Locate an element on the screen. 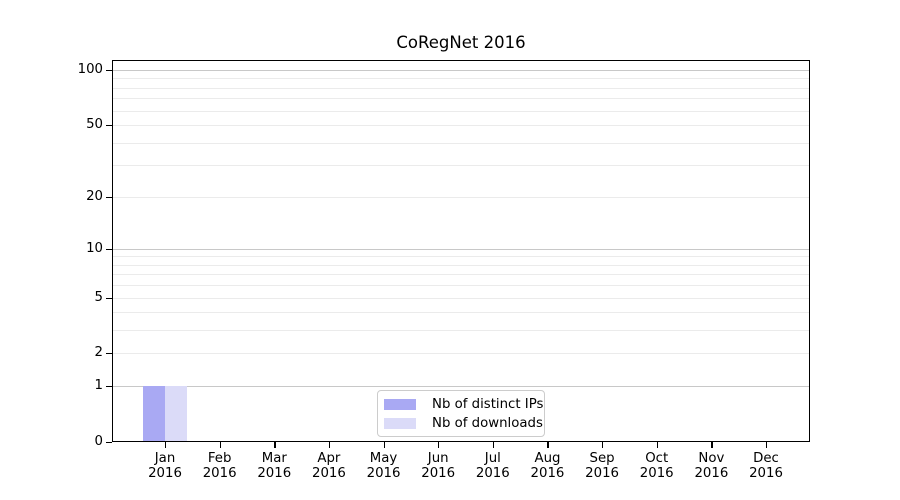  y-tick-label: 5 is located at coordinates (98, 297).